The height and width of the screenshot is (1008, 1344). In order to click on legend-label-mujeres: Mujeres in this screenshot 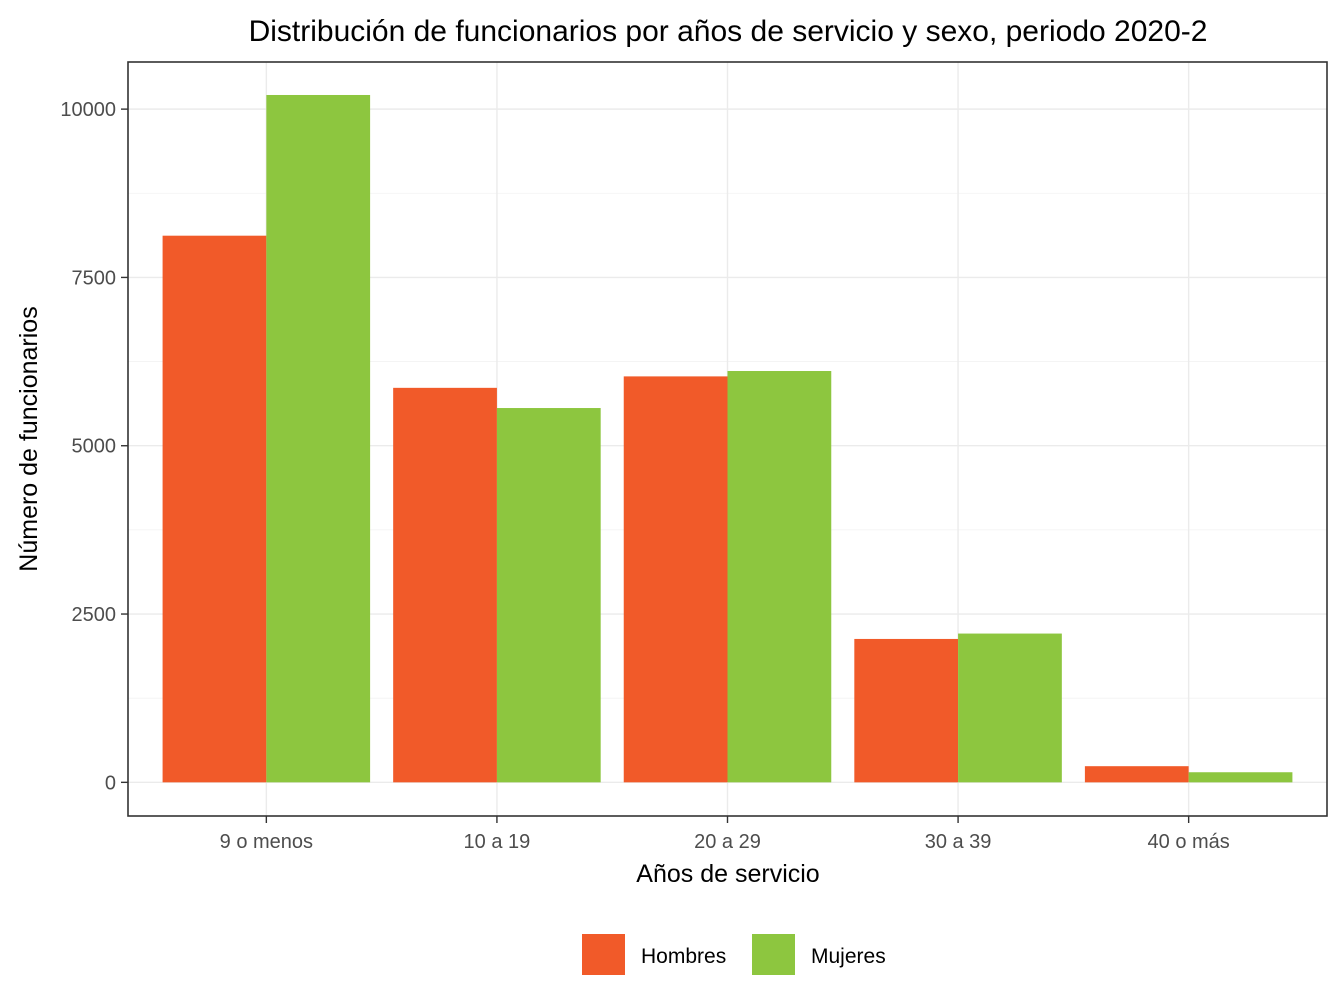, I will do `click(848, 956)`.